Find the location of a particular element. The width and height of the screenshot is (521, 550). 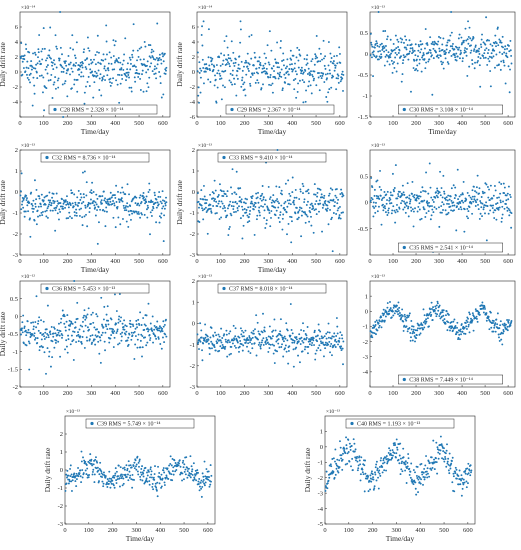

legend: C30 RMS = 3.108 × 10⁻¹⁴ is located at coordinates (450, 109).